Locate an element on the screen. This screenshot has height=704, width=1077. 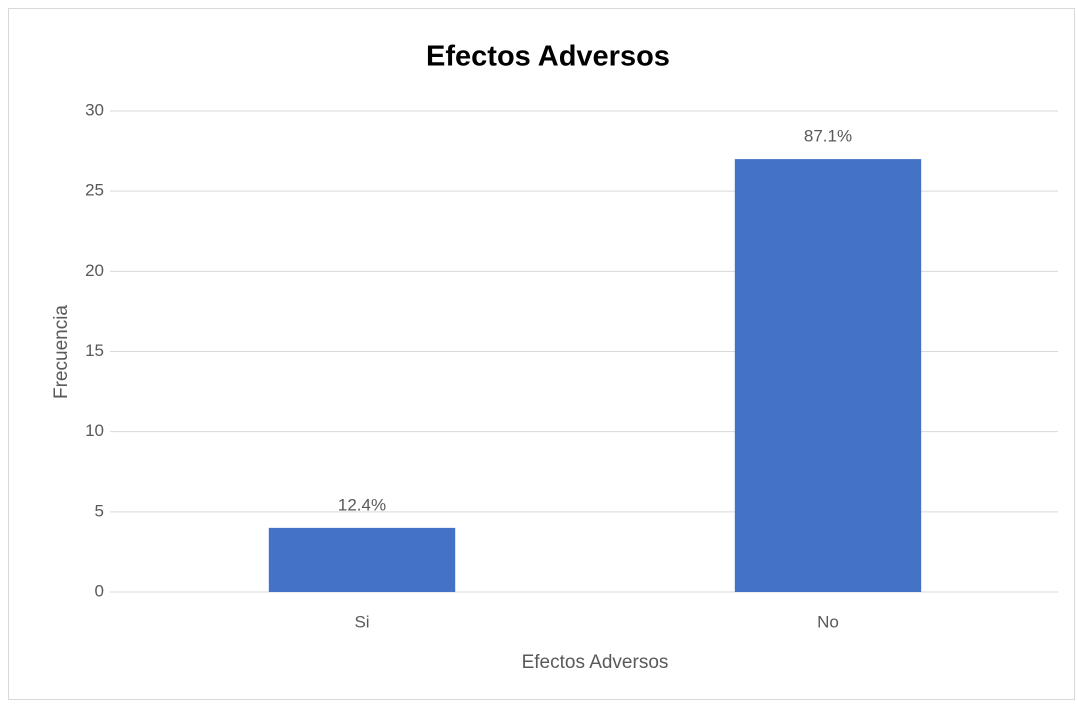
y-tick-label: 5 is located at coordinates (99, 510).